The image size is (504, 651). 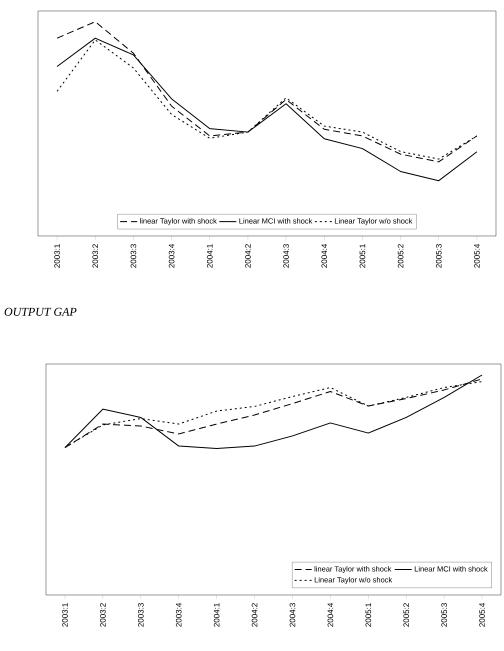 I want to click on chart-title: OUTPUT GAP, so click(x=40, y=312).